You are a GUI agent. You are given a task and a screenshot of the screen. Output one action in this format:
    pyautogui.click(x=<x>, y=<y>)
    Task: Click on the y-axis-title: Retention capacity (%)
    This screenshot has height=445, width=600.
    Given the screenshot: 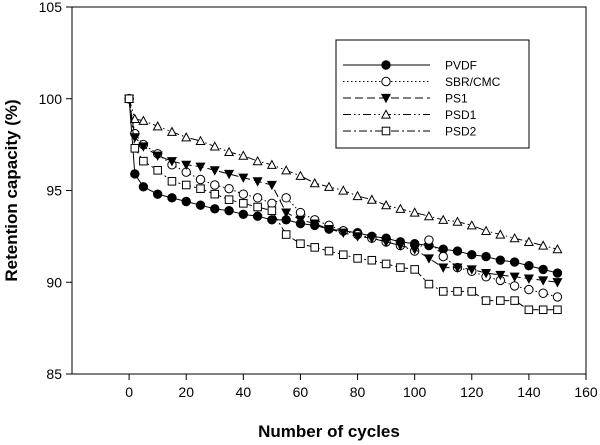 What is the action you would take?
    pyautogui.click(x=11, y=190)
    